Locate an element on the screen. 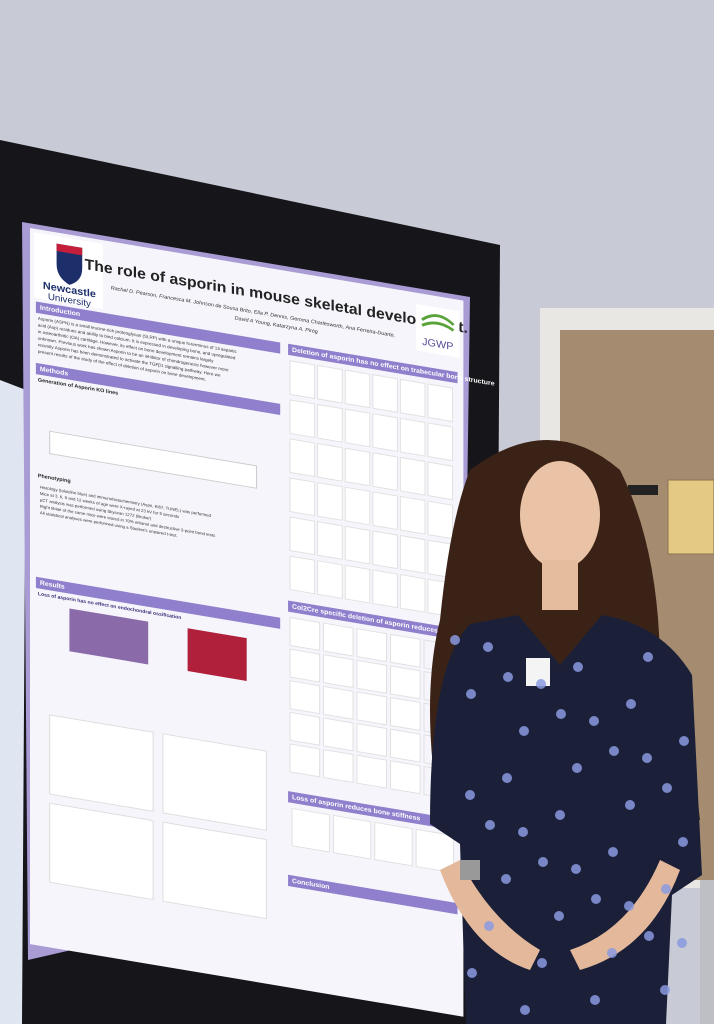  section-heading: Methods is located at coordinates (54, 372).